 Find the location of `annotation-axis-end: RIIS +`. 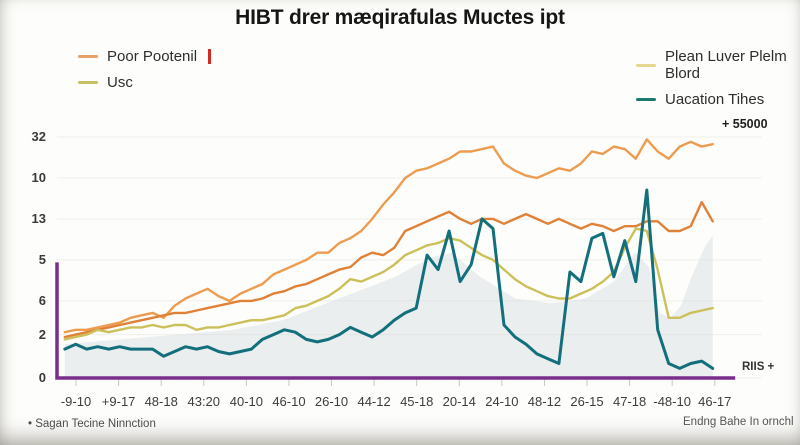

annotation-axis-end: RIIS + is located at coordinates (758, 367).